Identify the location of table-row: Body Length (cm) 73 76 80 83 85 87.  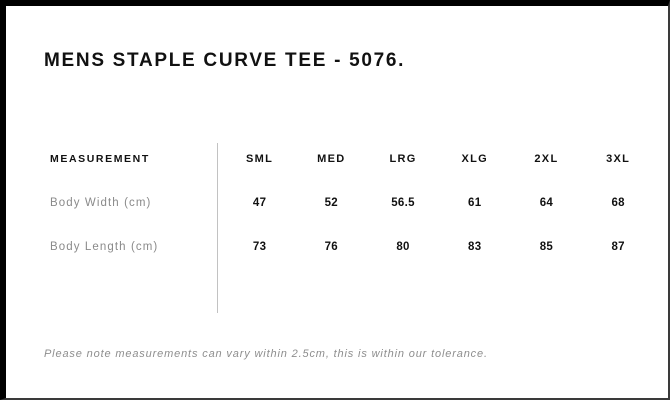
(349, 247).